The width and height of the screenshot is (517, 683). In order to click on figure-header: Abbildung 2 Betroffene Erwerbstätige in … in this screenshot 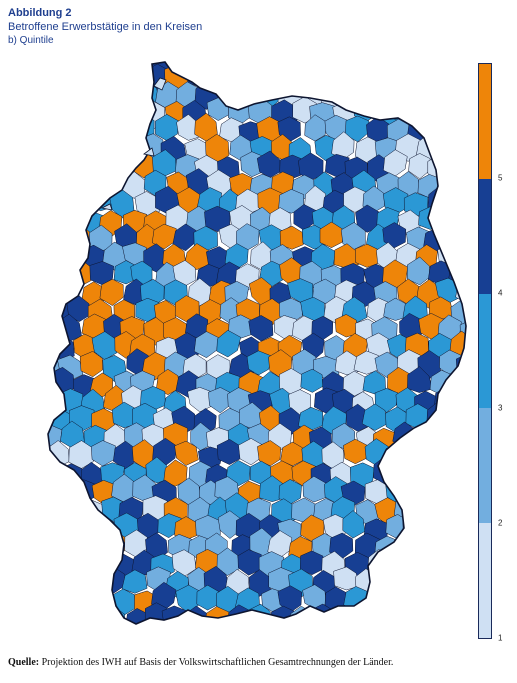, I will do `click(105, 26)`.